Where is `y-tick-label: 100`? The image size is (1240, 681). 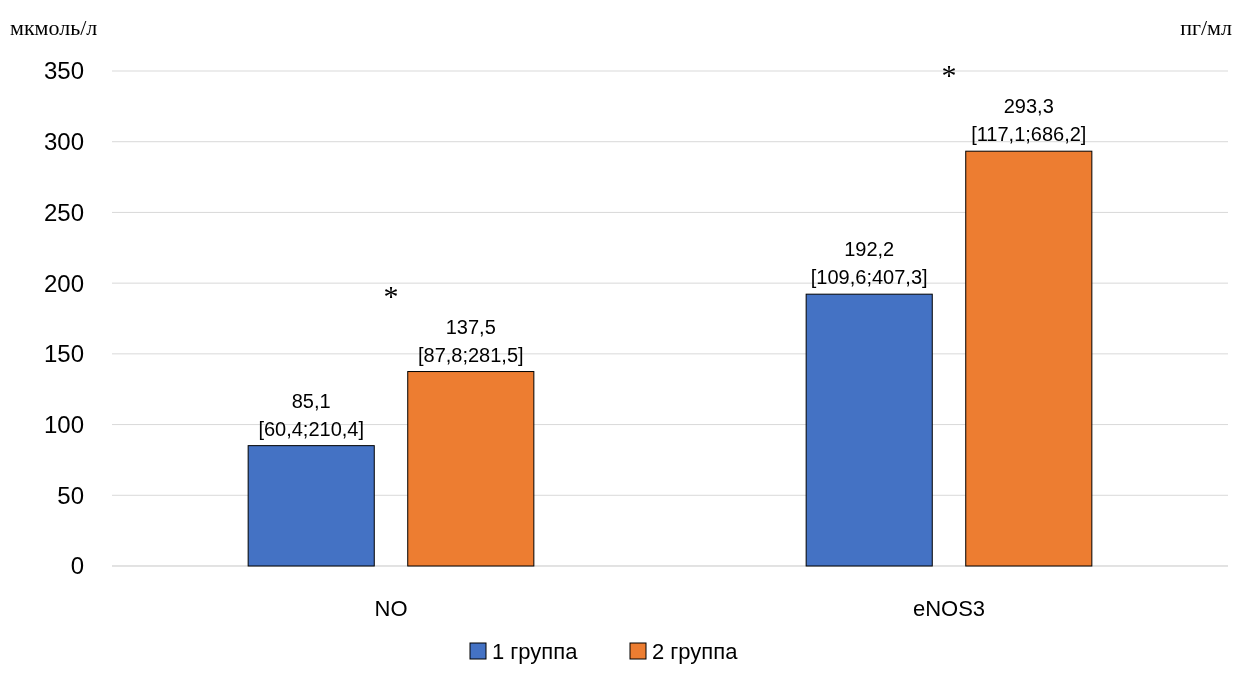 y-tick-label: 100 is located at coordinates (63, 424).